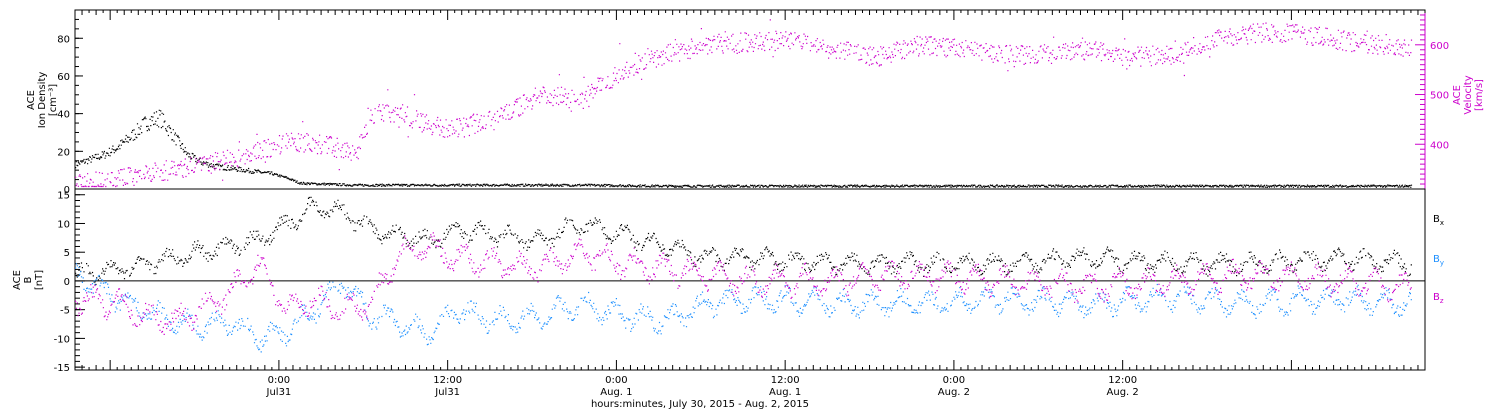 The image size is (1500, 414). Describe the element at coordinates (67, 253) in the screenshot. I see `bottom-left-tick-label: 5` at that location.